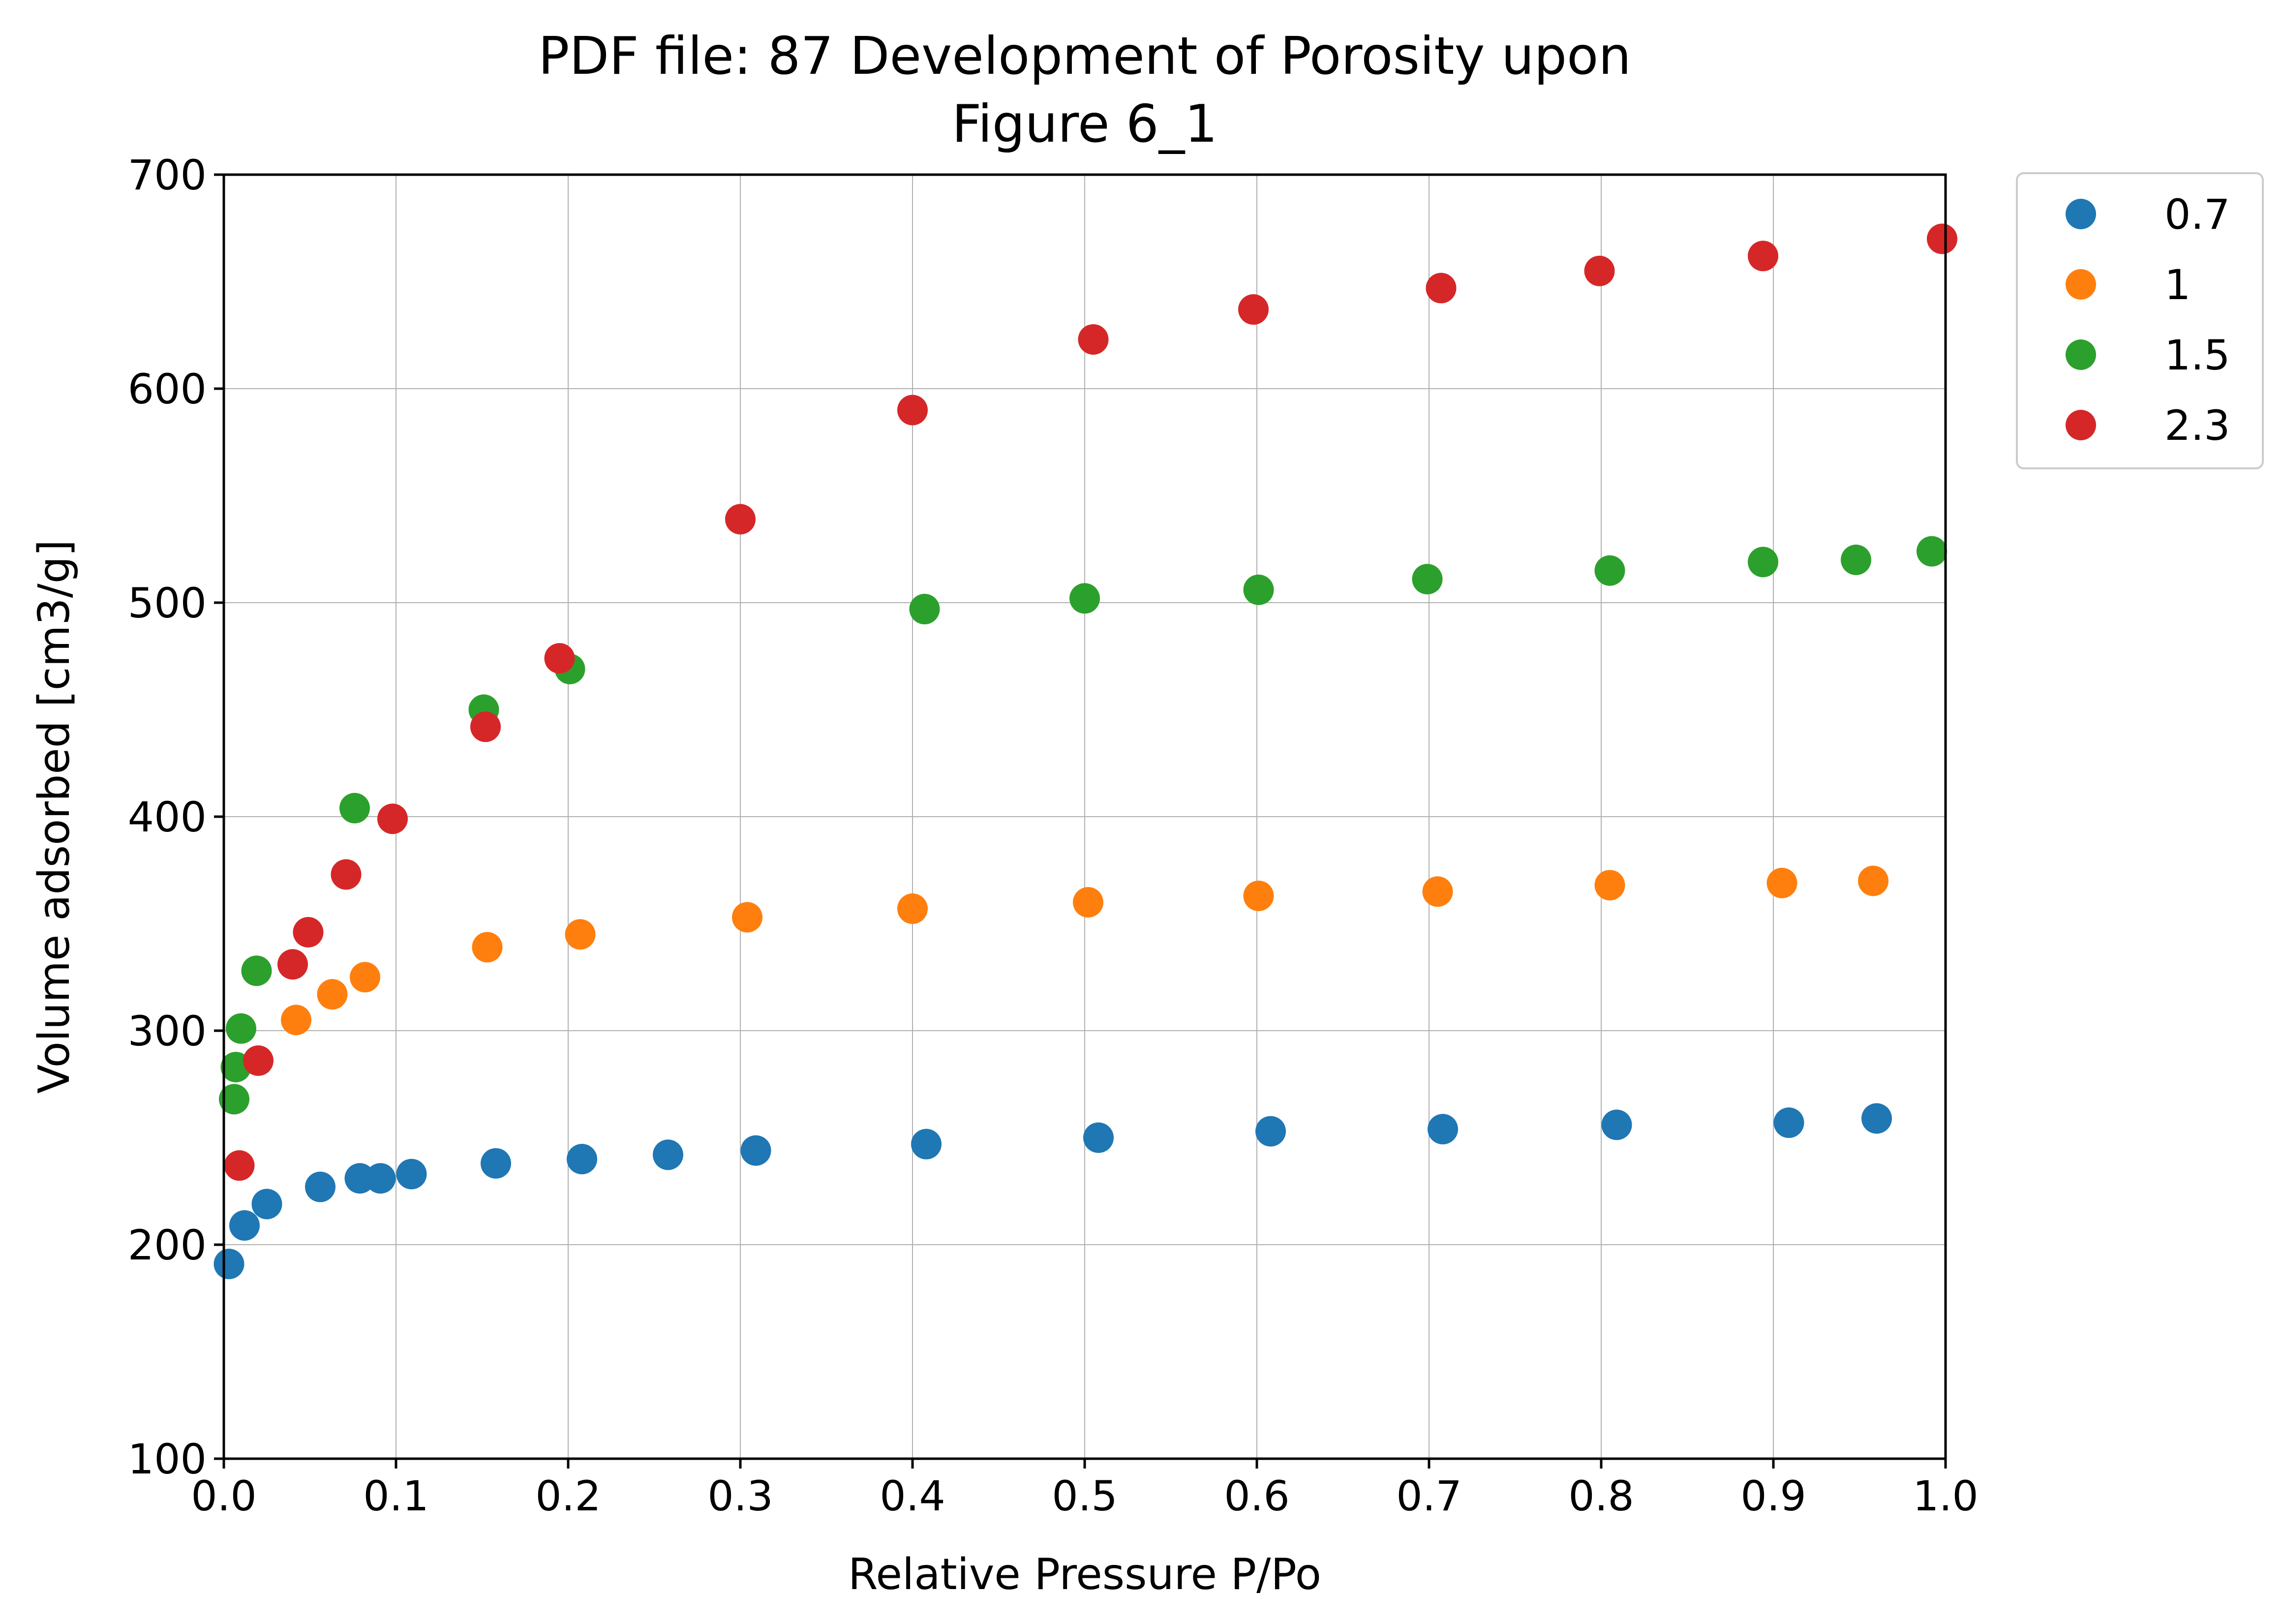 This screenshot has width=2283, height=1624. Describe the element at coordinates (1052, 1191) in the screenshot. I see `series-0.7` at that location.